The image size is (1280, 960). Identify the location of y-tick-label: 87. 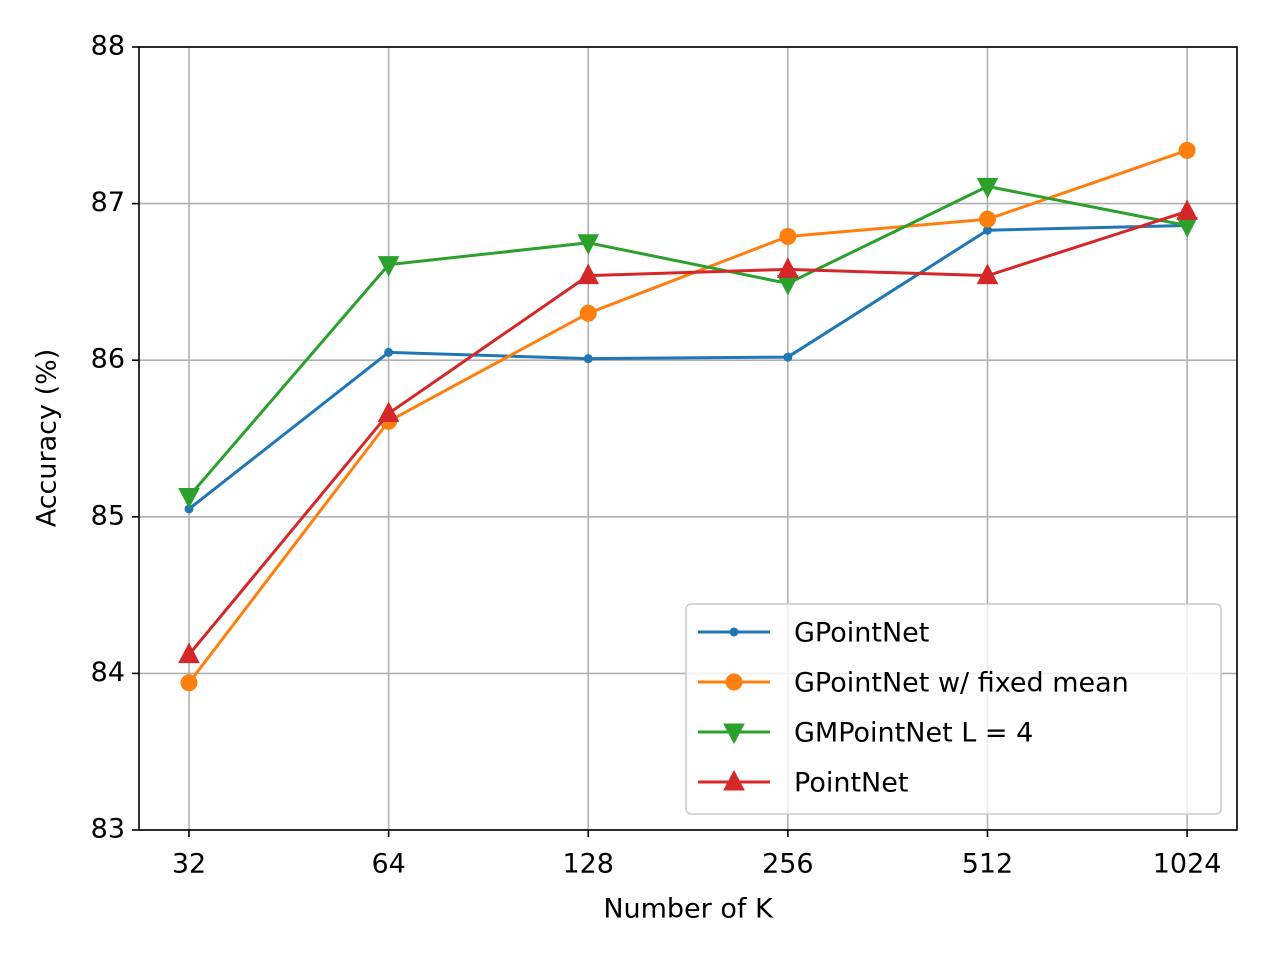
(108, 202).